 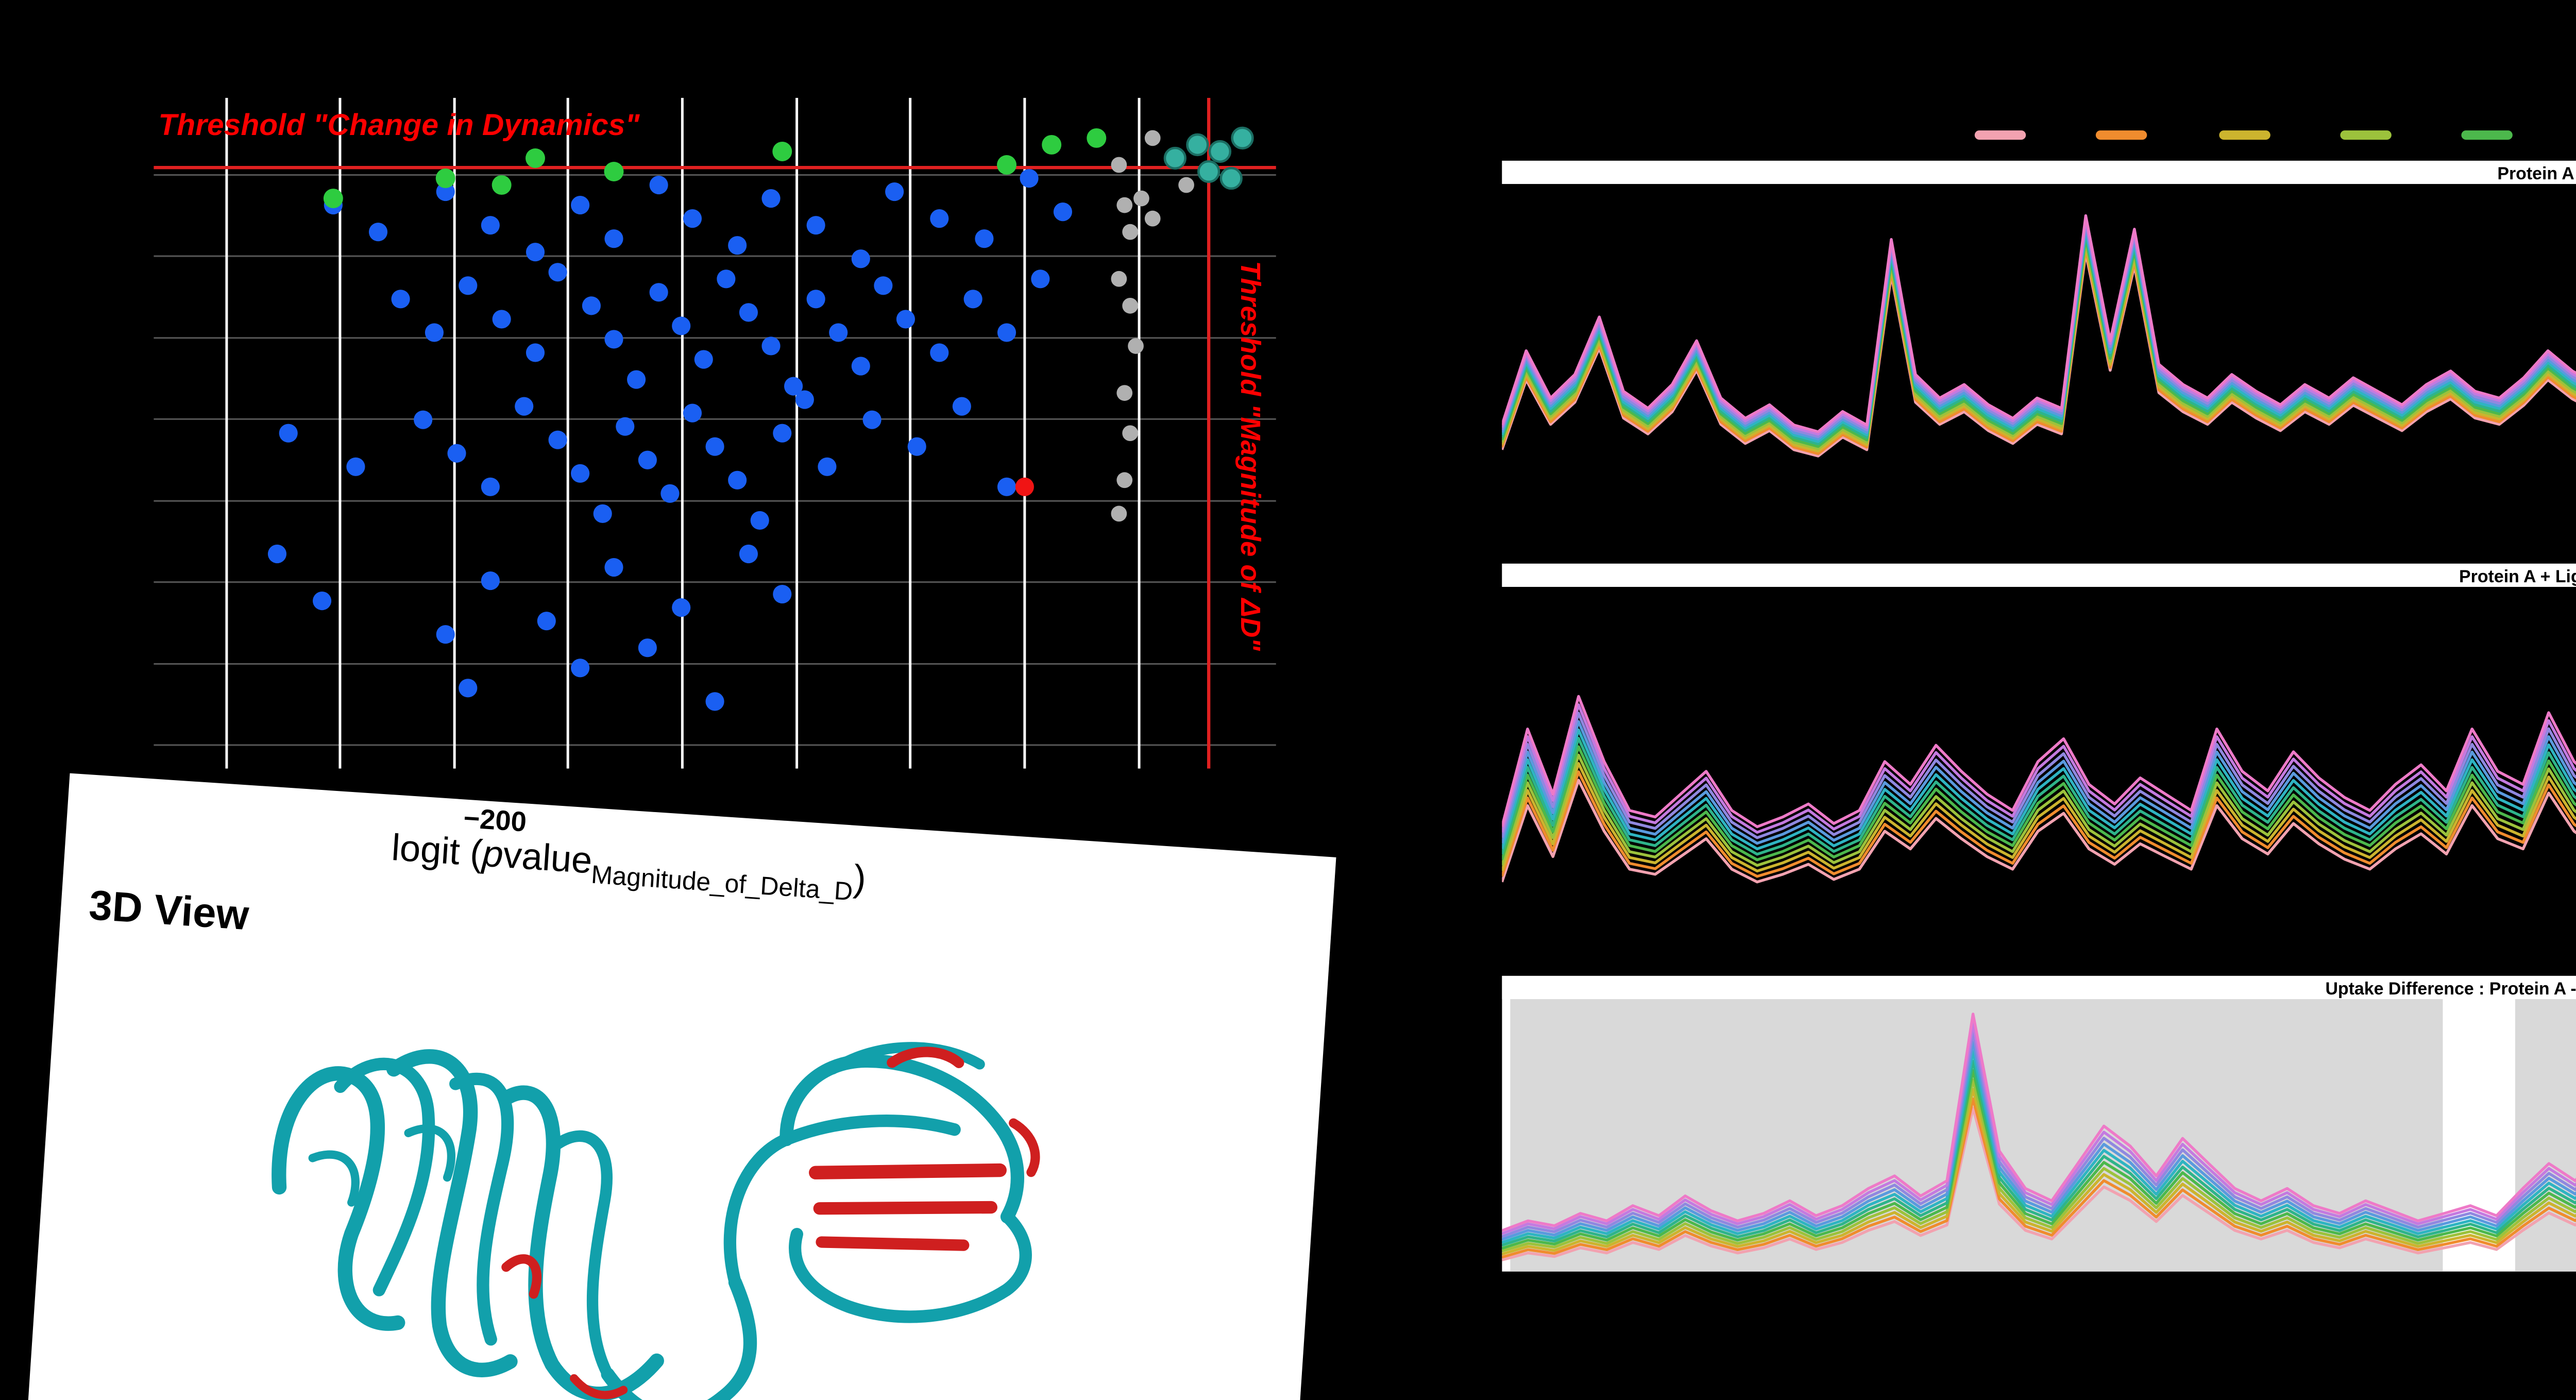 I want to click on threshold-dynamics-label: Threshold "Change in Dynamics", so click(x=399, y=124).